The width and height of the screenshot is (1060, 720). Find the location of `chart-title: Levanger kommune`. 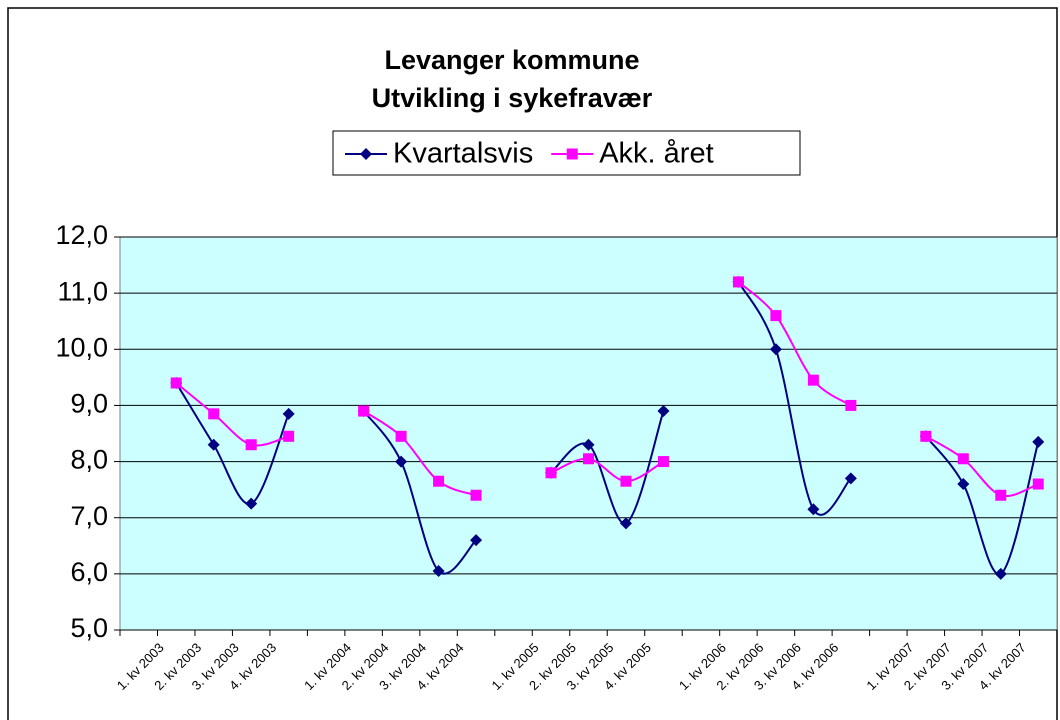

chart-title: Levanger kommune is located at coordinates (511, 60).